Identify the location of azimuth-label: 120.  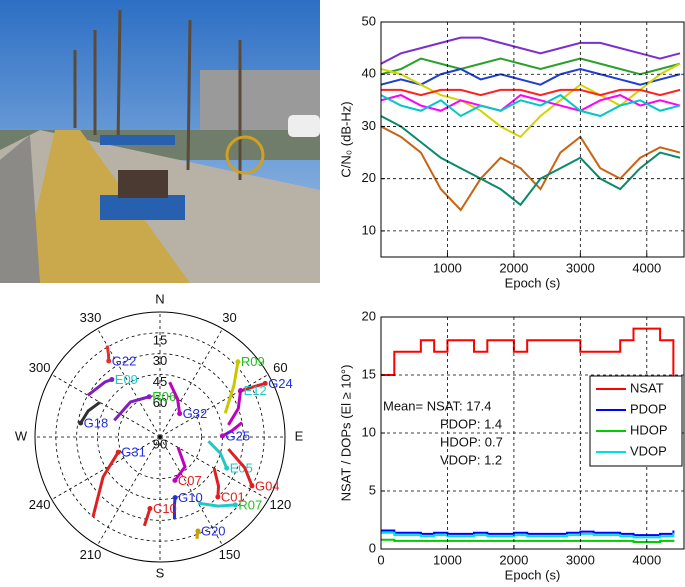
(281, 504).